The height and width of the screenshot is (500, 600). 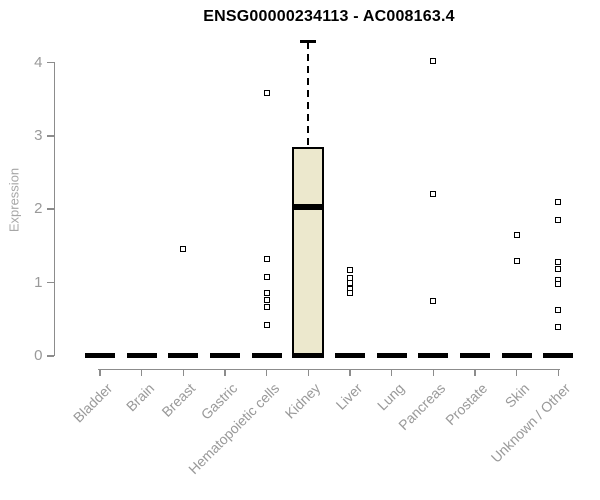 I want to click on x-category-label: Kidney, so click(x=303, y=400).